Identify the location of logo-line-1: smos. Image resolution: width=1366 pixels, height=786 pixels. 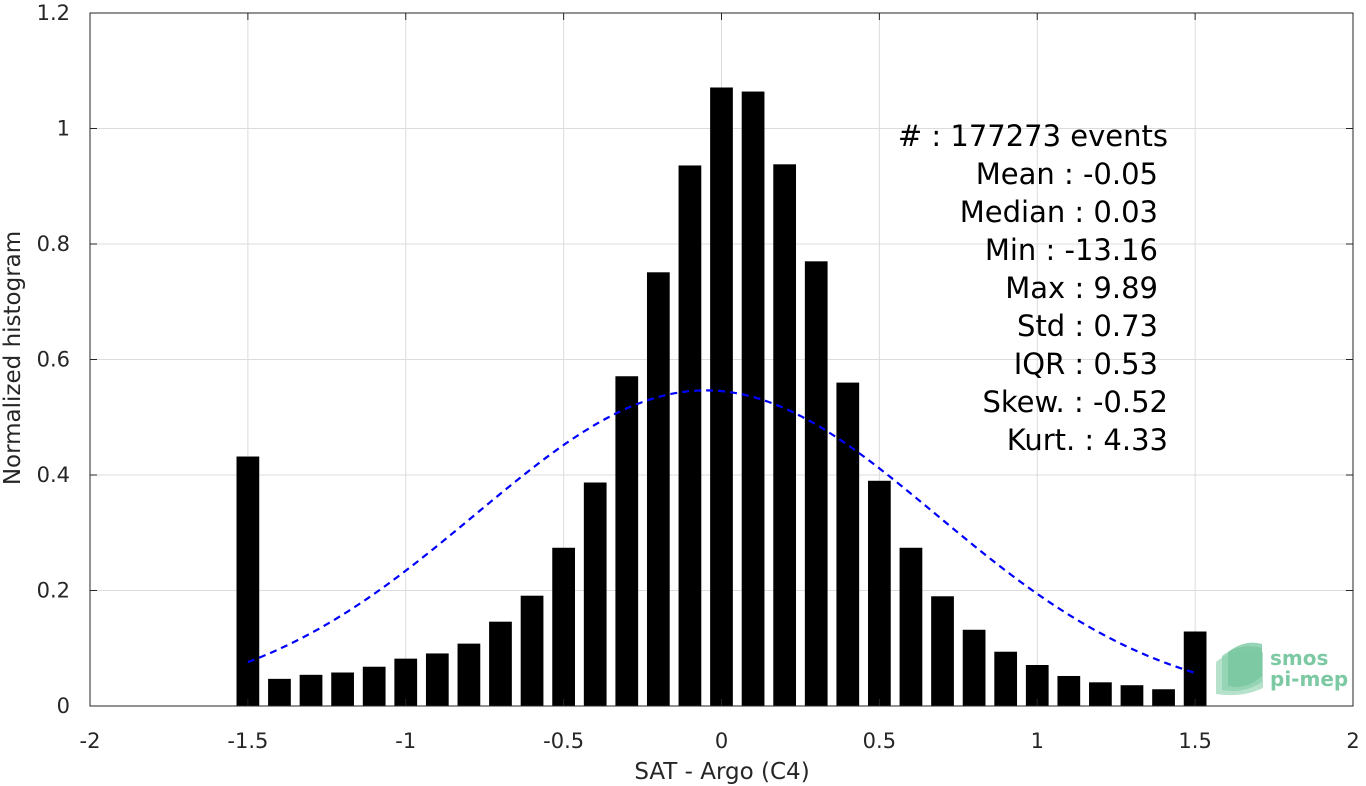
(1299, 658).